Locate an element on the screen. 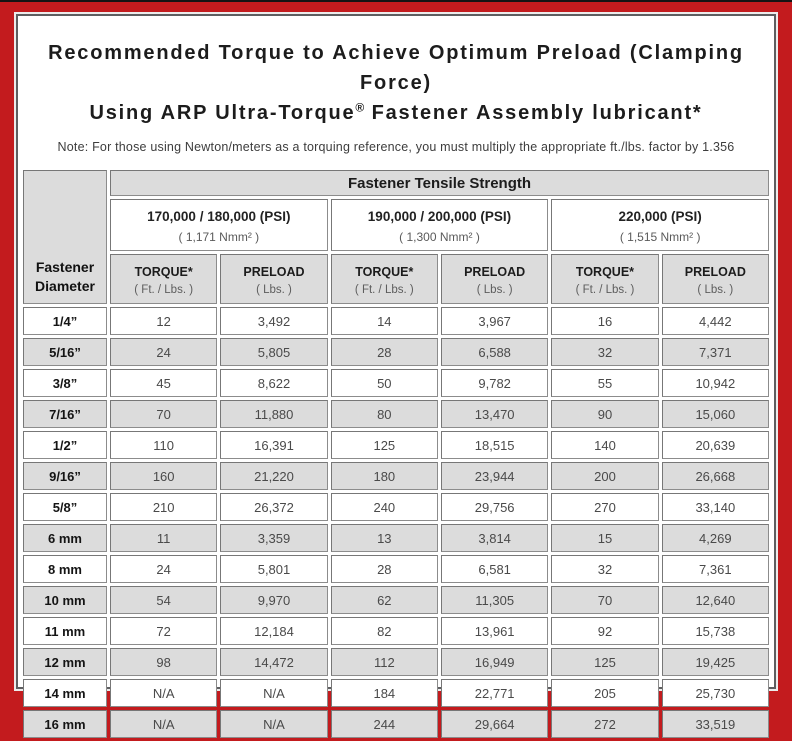 The width and height of the screenshot is (792, 741). torque-value-cell: 62 is located at coordinates (384, 600).